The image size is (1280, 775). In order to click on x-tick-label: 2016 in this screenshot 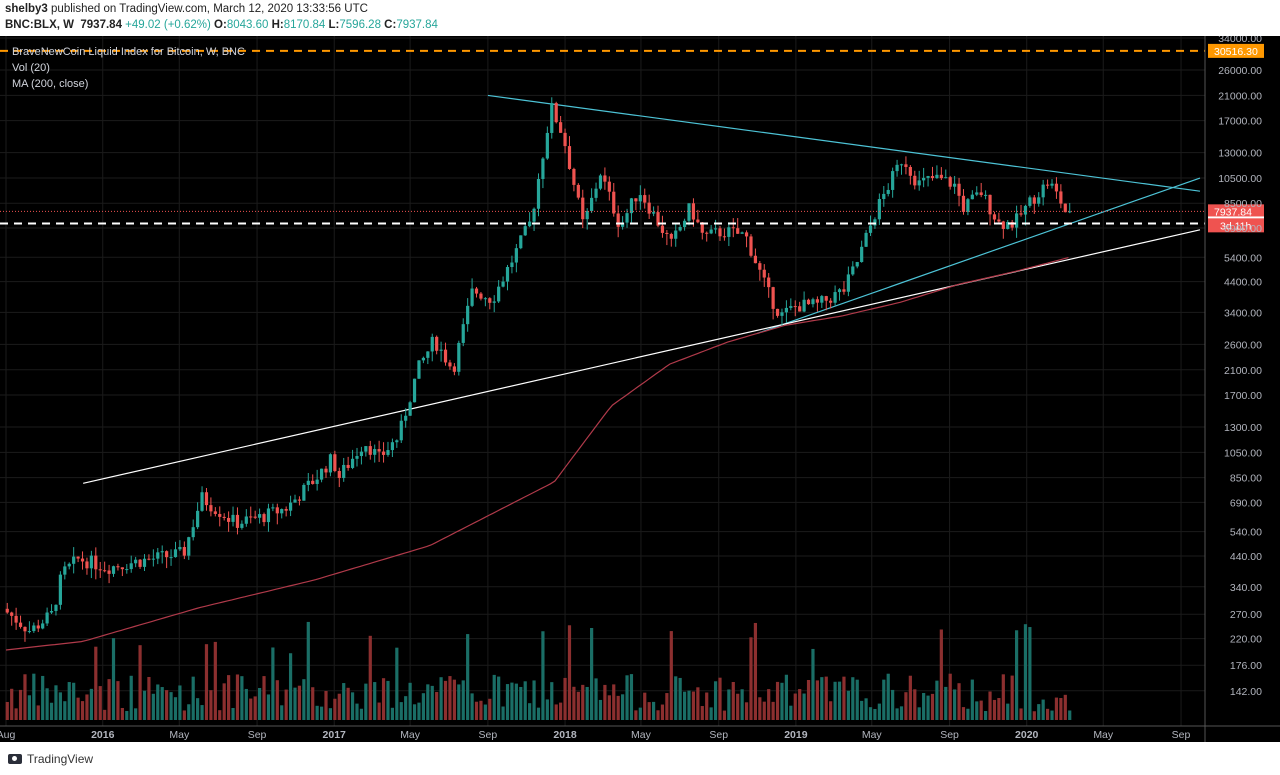, I will do `click(103, 735)`.